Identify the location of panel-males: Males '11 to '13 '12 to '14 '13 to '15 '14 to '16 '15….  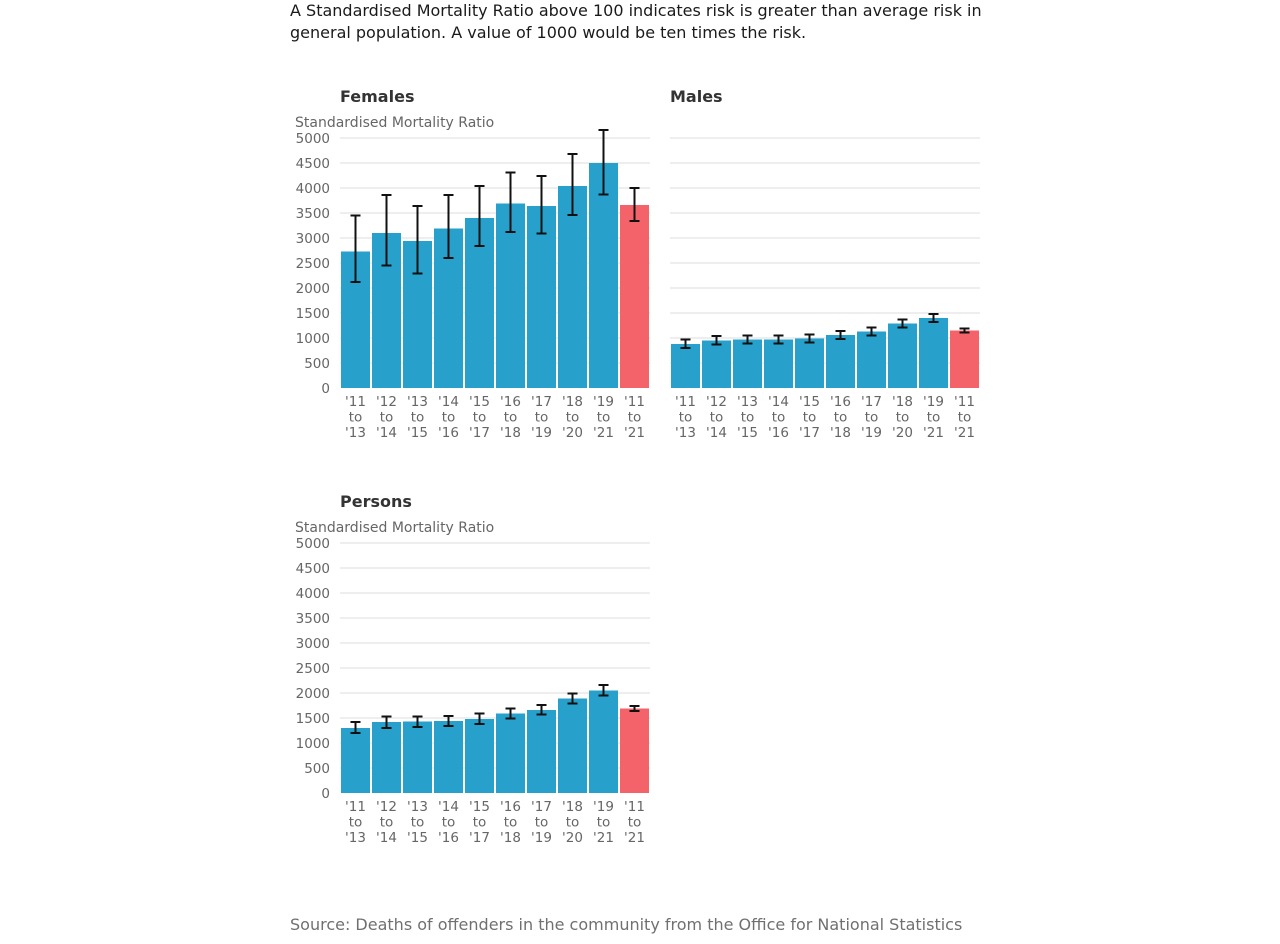
(825, 264).